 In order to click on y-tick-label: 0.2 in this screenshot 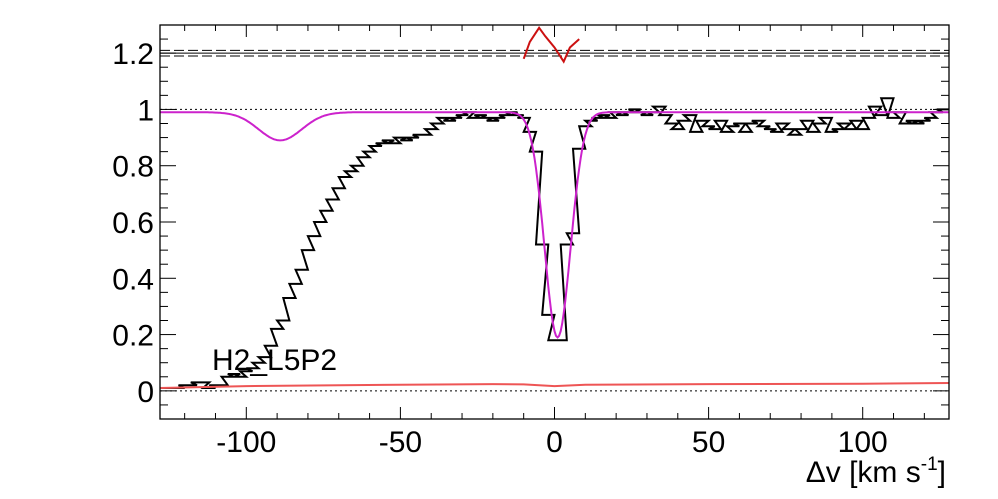, I will do `click(133, 336)`.